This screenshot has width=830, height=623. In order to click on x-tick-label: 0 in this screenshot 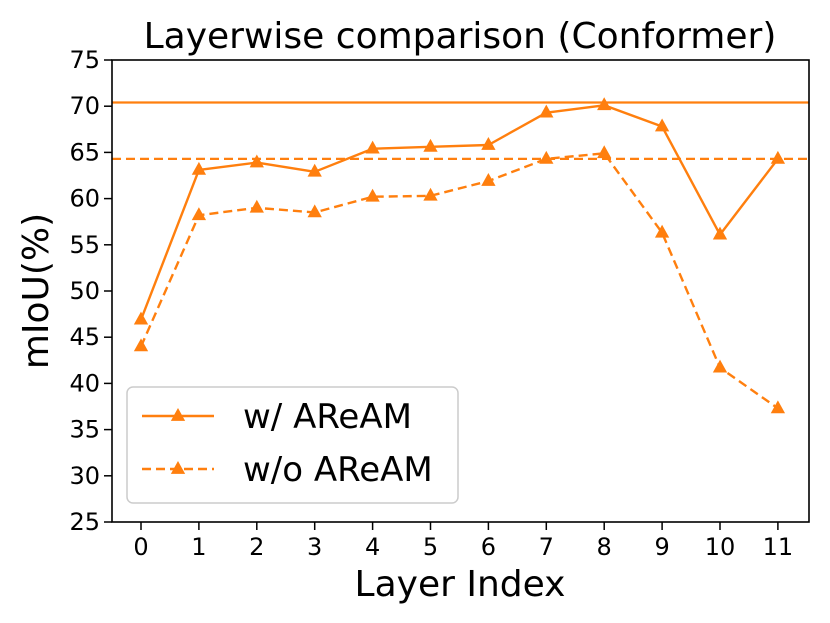, I will do `click(140, 547)`.